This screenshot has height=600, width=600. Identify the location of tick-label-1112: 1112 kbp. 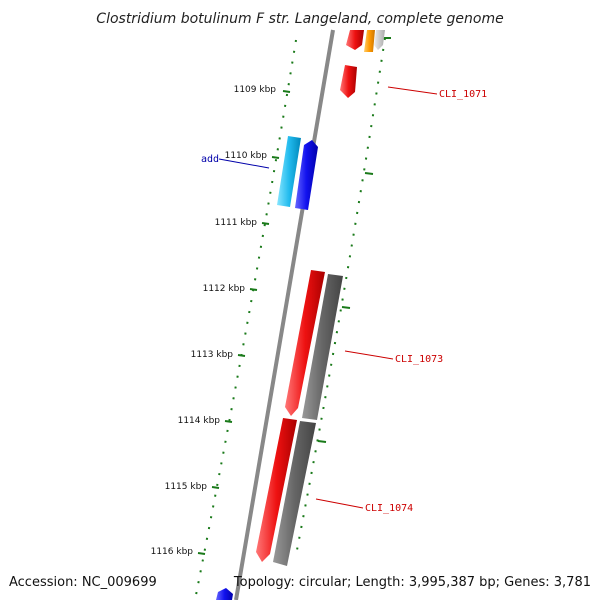
(224, 289).